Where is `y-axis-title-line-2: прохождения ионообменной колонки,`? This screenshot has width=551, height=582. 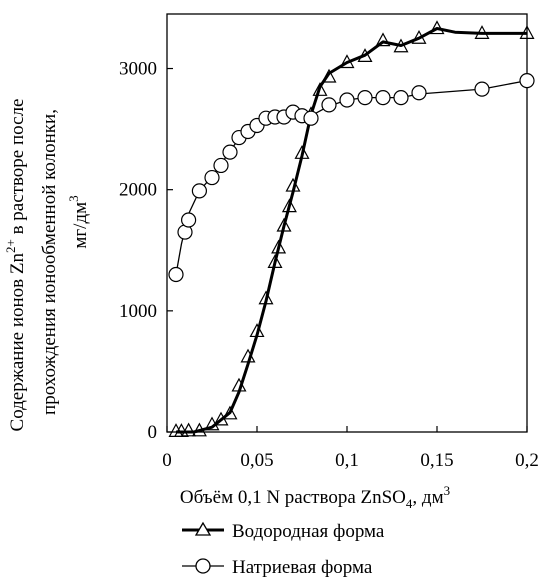
y-axis-title-line-2: прохождения ионообменной колонки, is located at coordinates (49, 262).